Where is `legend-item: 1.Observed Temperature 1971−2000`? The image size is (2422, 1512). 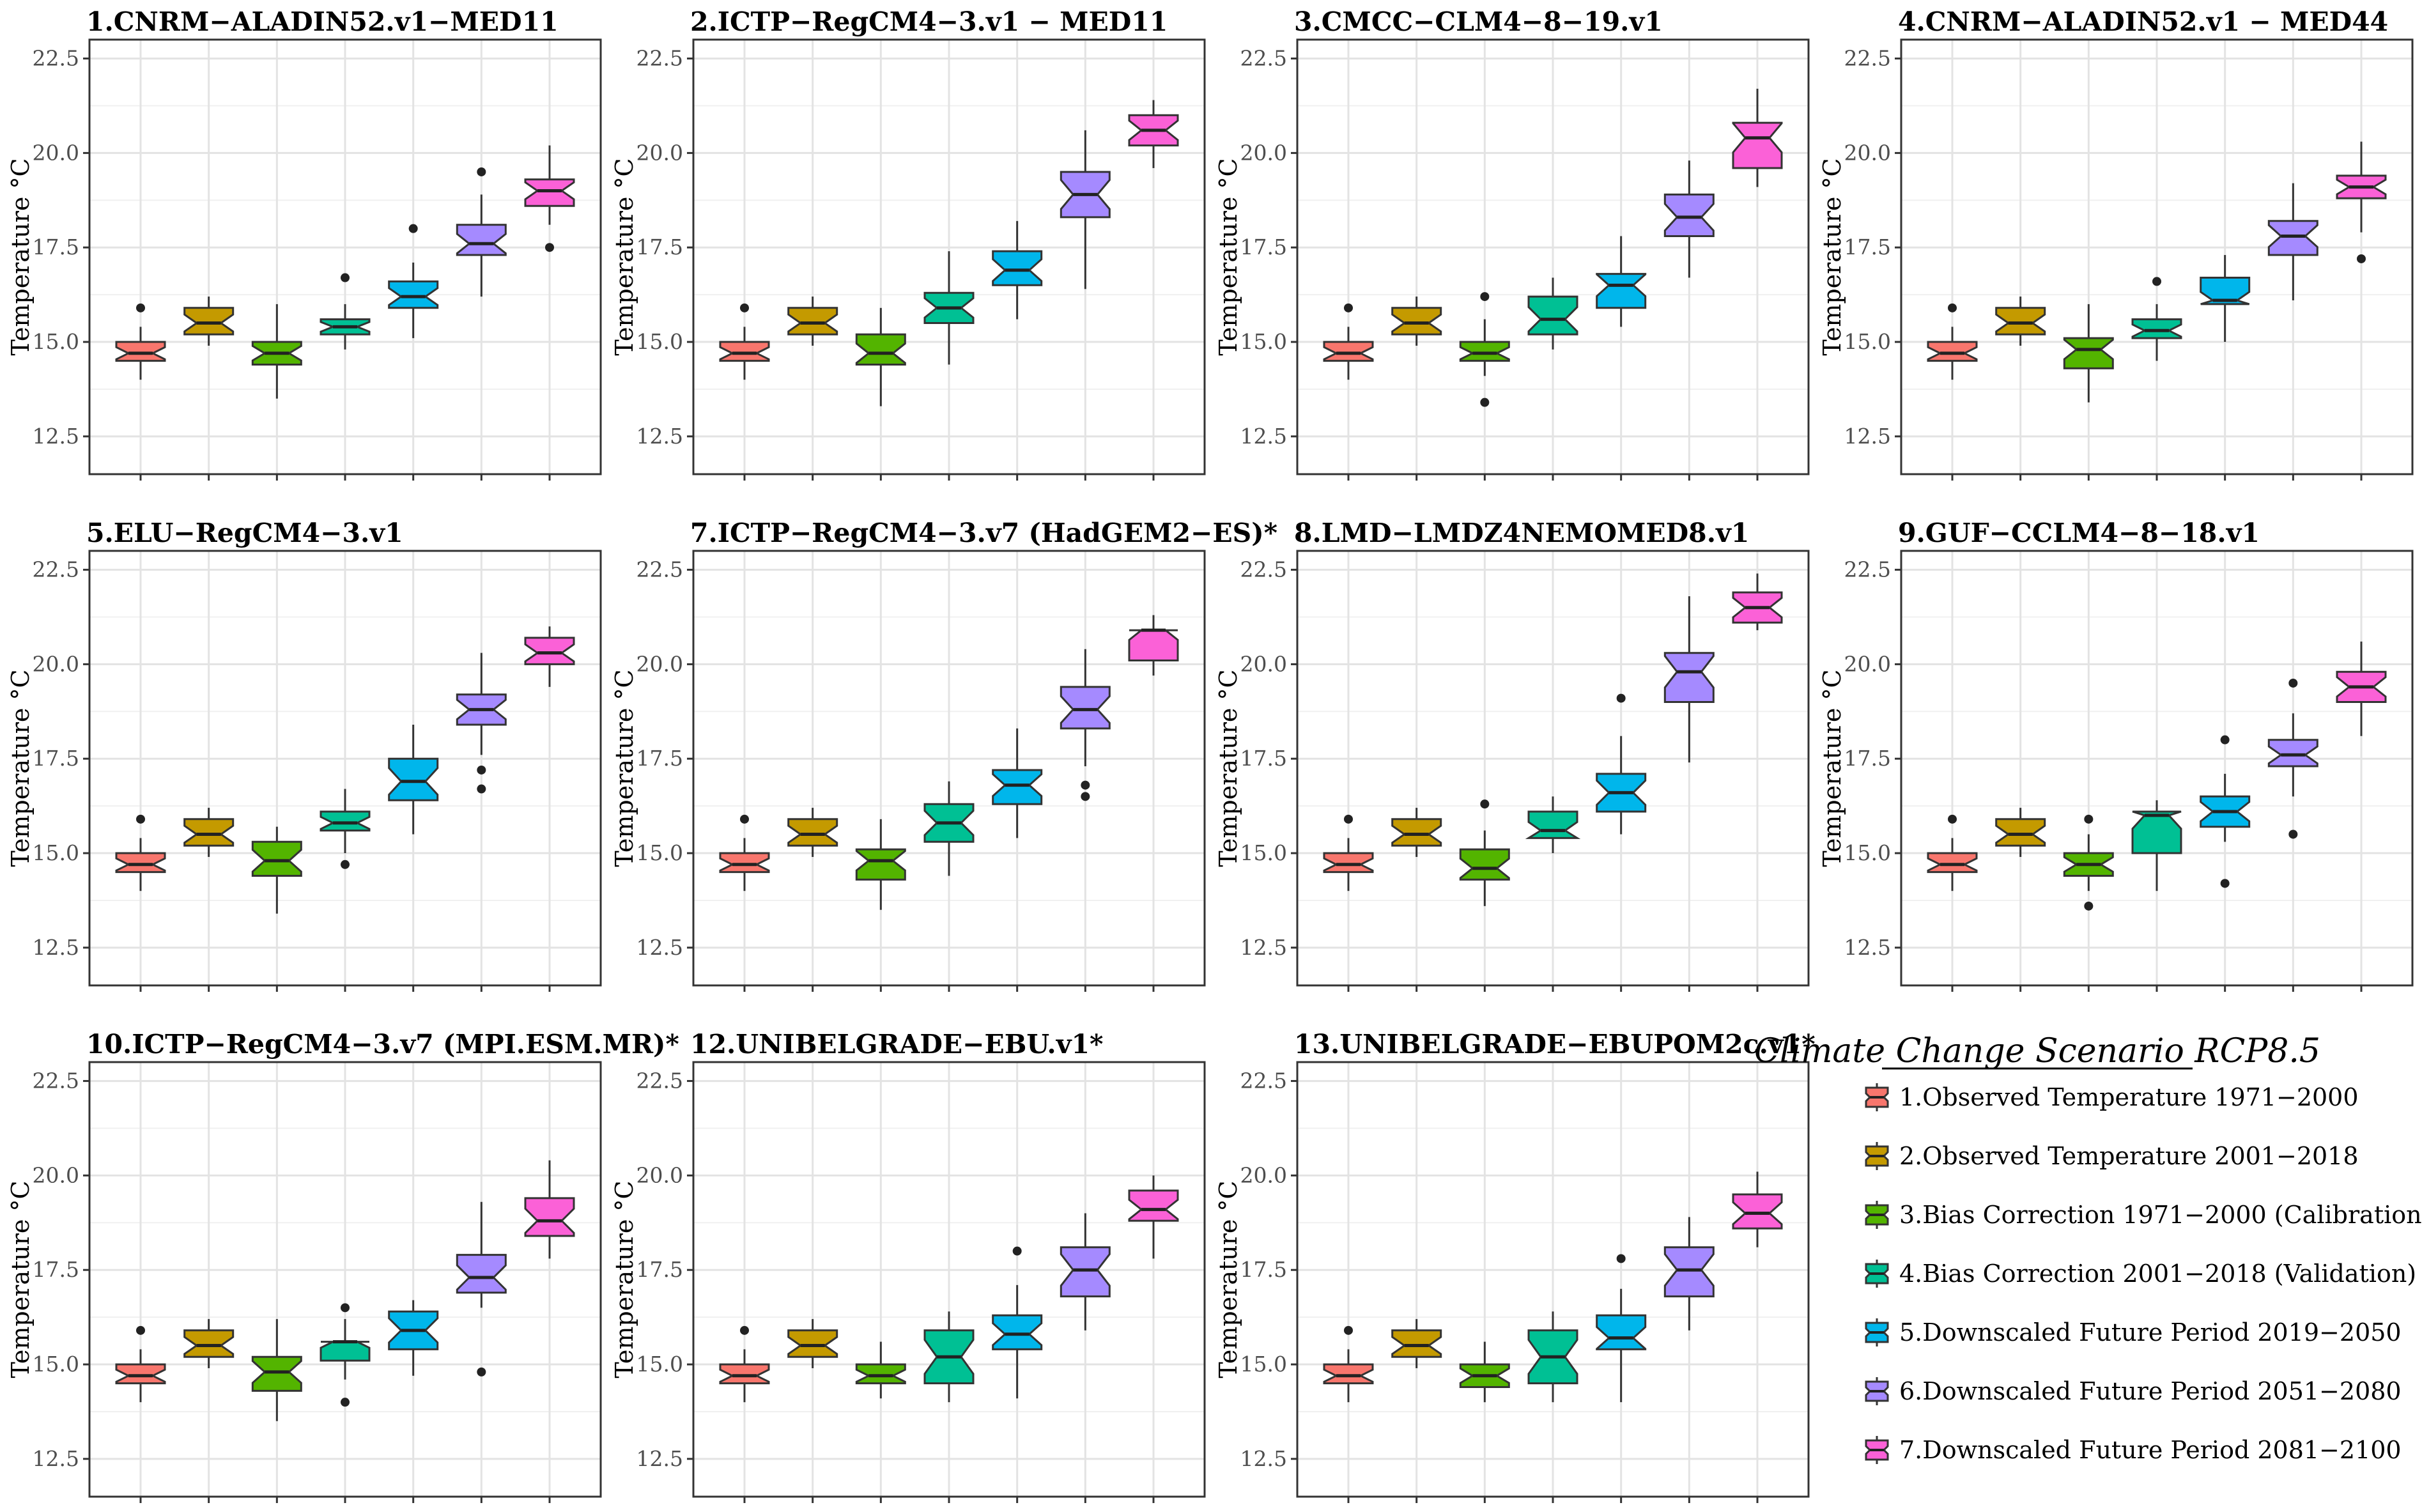
legend-item: 1.Observed Temperature 1971−2000 is located at coordinates (2112, 1097).